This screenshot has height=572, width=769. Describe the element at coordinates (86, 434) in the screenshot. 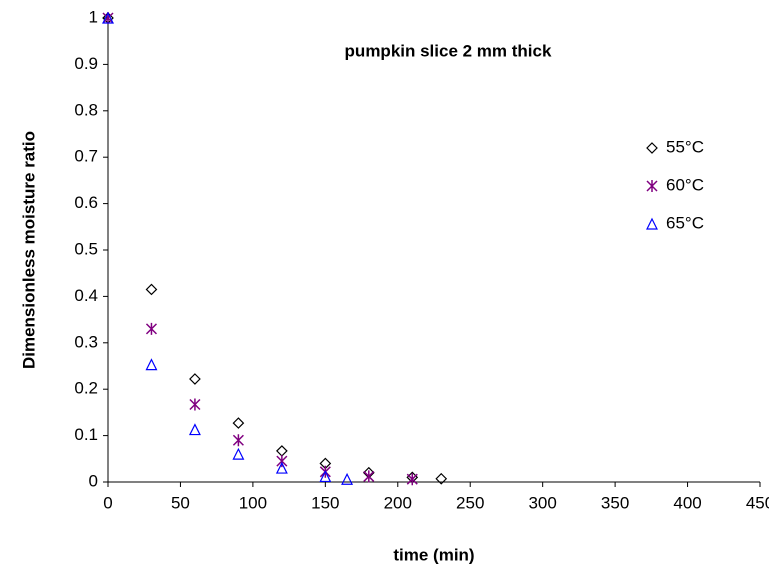

I see `y-tick-label: 0.1` at that location.